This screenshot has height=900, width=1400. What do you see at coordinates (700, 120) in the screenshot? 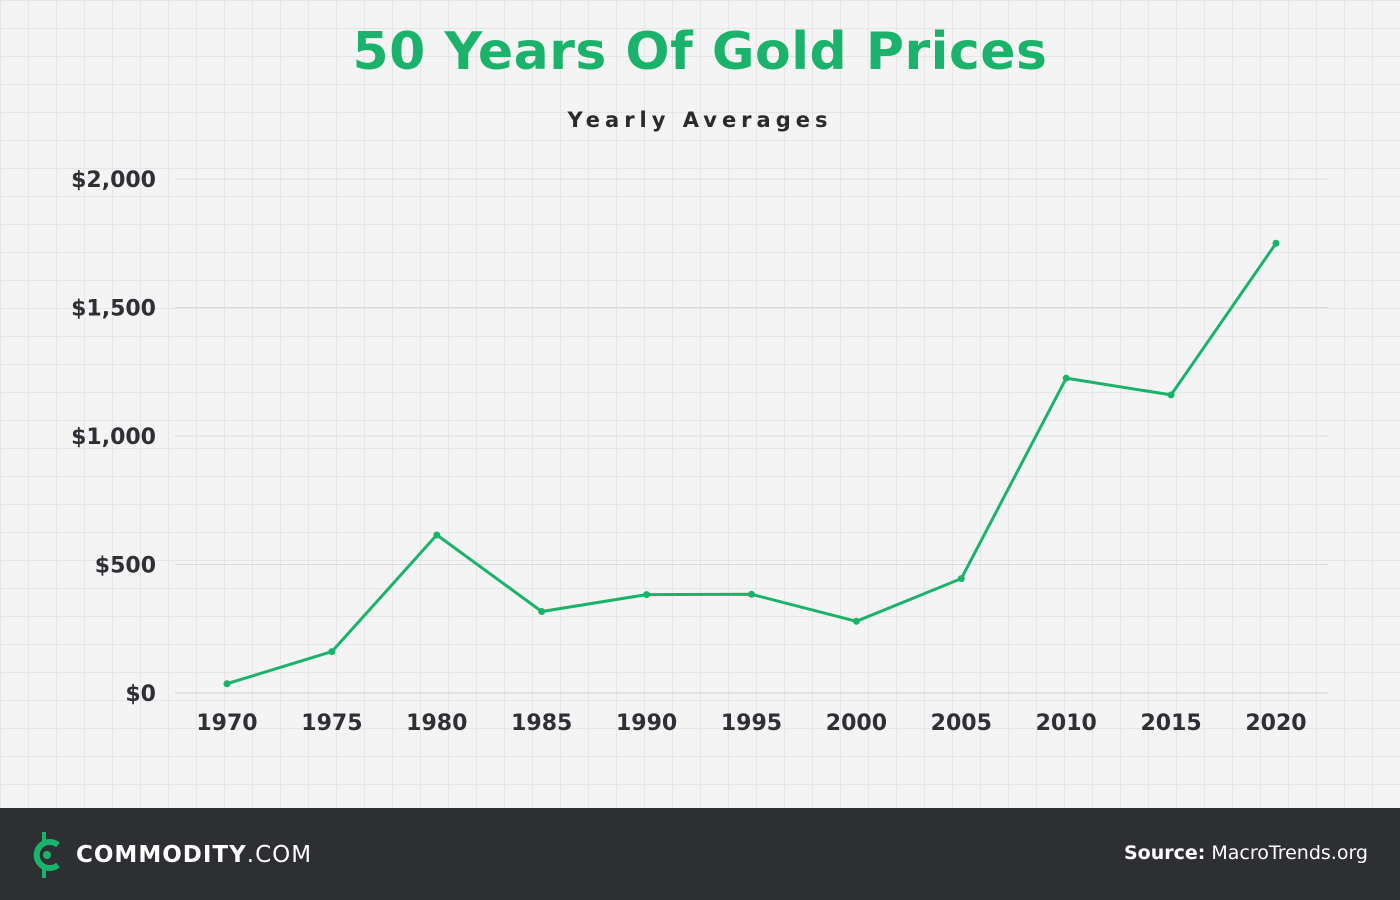
I see `chart-subtitle: Yearly Averages` at bounding box center [700, 120].